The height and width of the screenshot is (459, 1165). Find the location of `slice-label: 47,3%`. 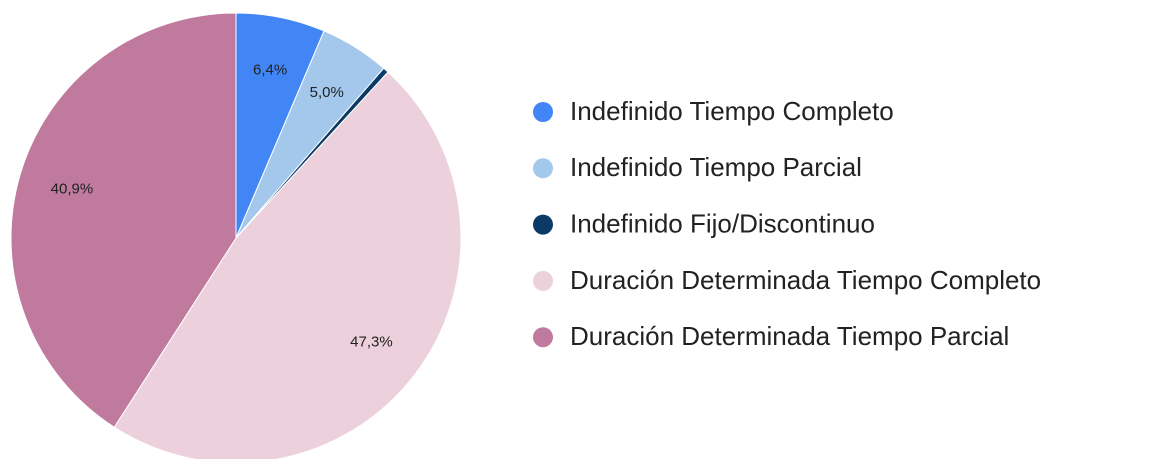

slice-label: 47,3% is located at coordinates (371, 341).